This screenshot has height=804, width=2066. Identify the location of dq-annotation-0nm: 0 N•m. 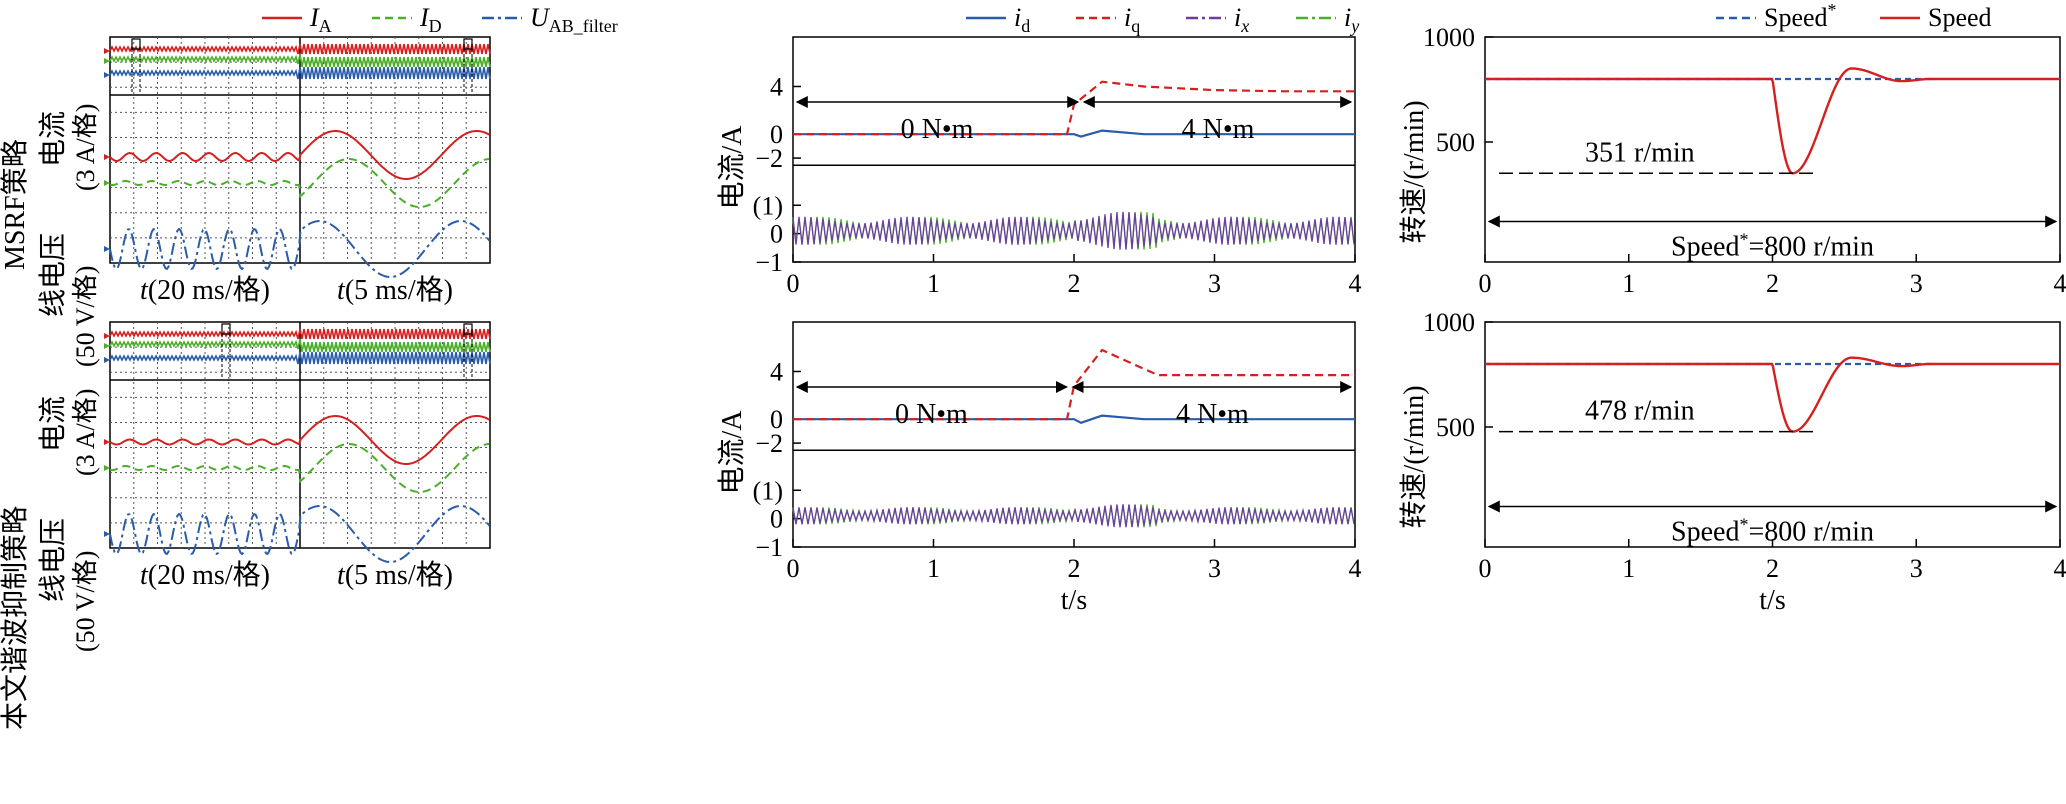
(931, 414).